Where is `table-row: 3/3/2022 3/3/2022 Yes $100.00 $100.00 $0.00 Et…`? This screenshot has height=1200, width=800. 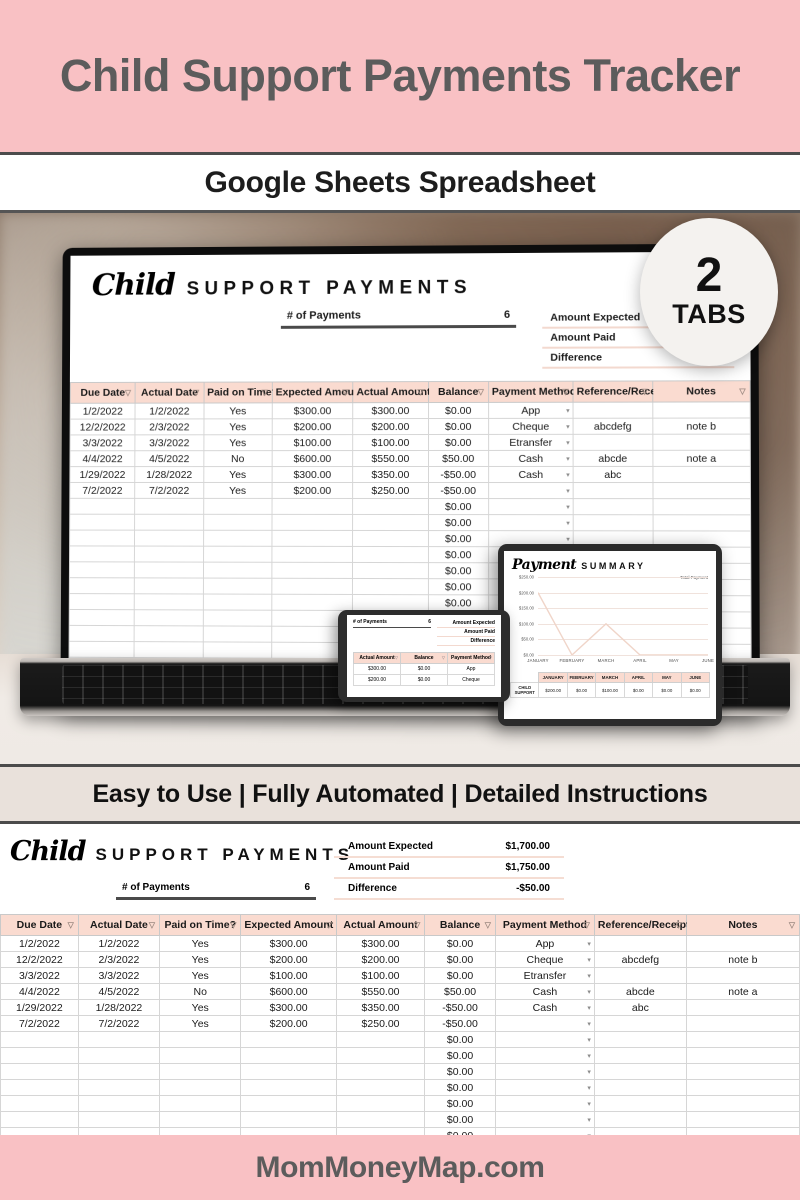
table-row: 3/3/2022 3/3/2022 Yes $100.00 $100.00 $0.00 Et… is located at coordinates (410, 442).